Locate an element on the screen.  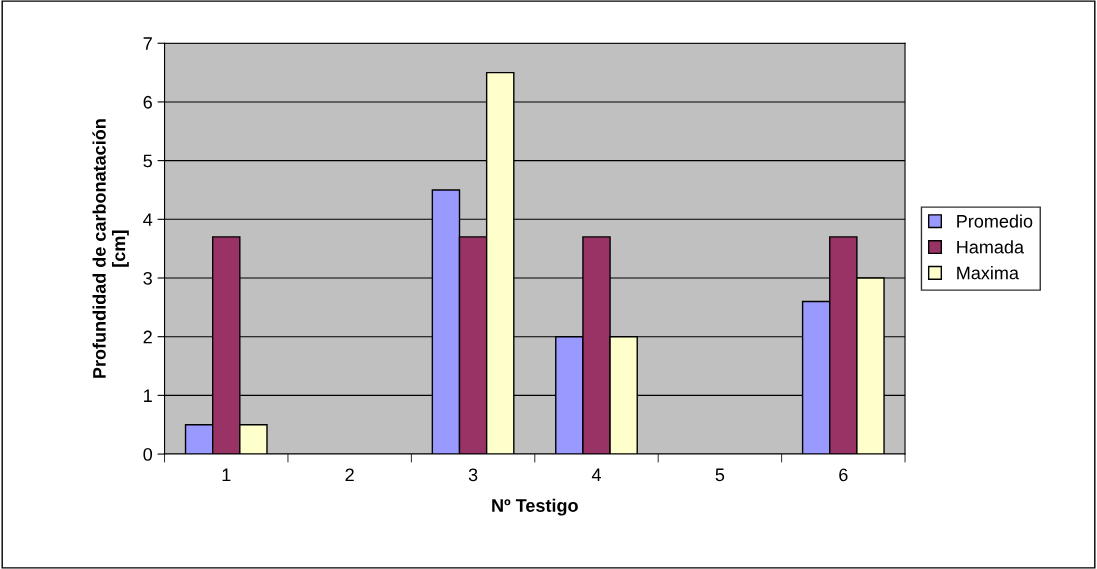
y-axis-title: Profundidad de carbonatación [cm] is located at coordinates (110, 248).